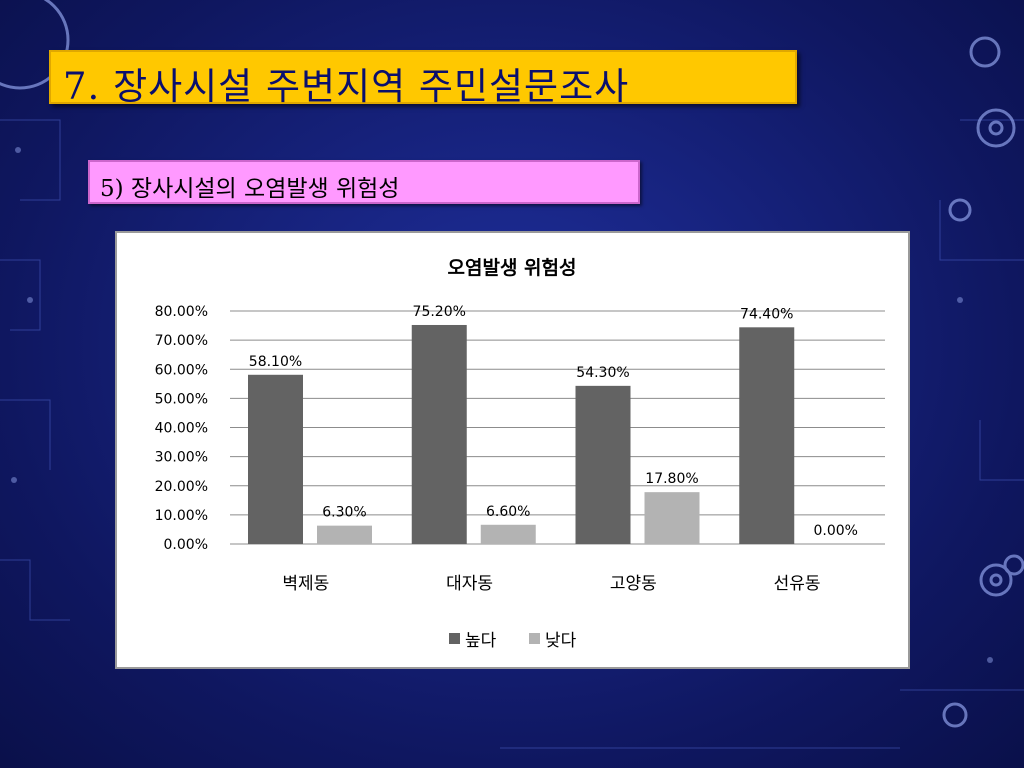 This screenshot has width=1024, height=768. I want to click on y-tick-label: 10.00%, so click(181, 516).